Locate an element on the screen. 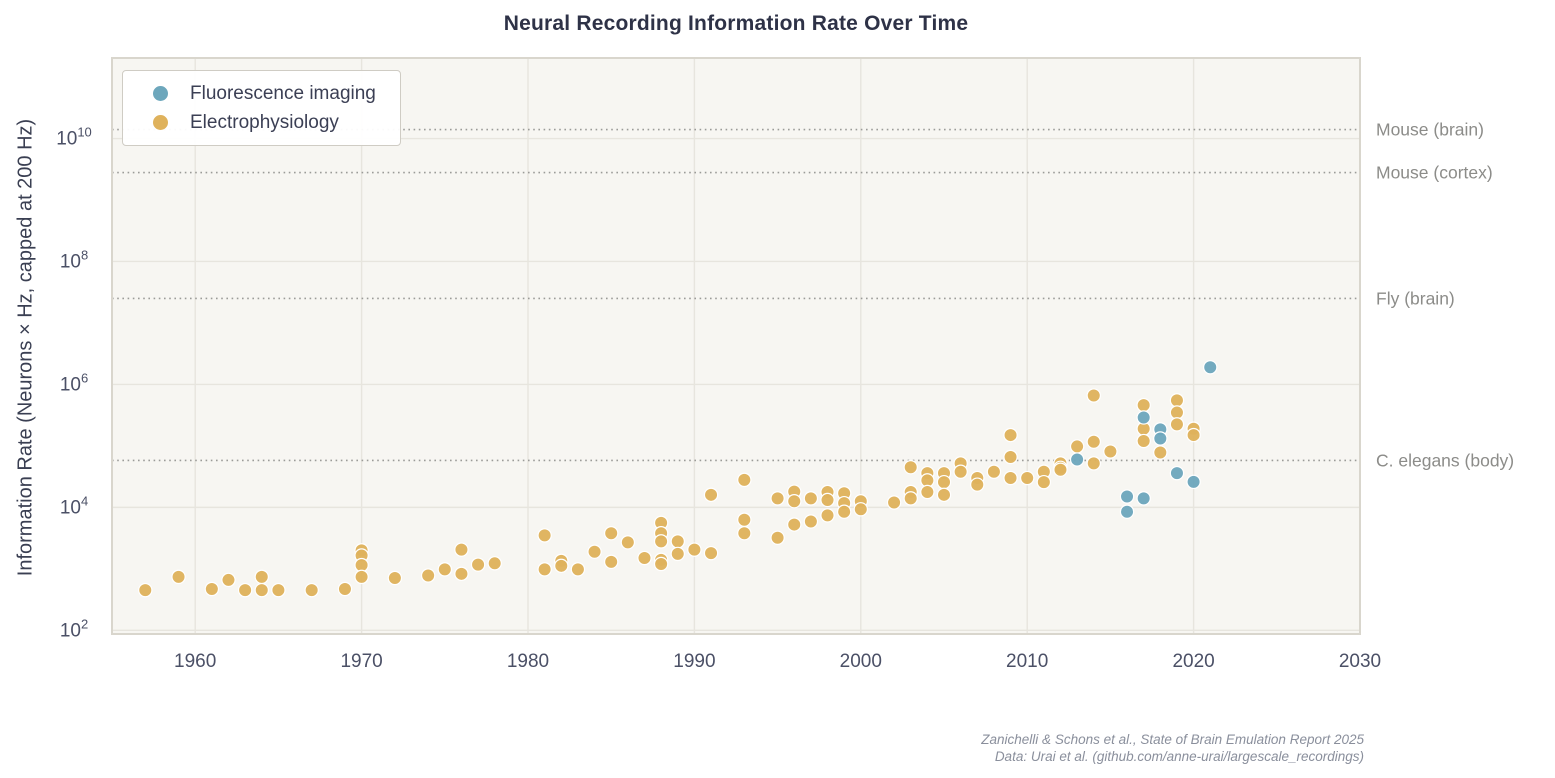 Image resolution: width=1555 pixels, height=778 pixels. legend-item-fluorescence: Fluorescence imaging is located at coordinates (257, 93).